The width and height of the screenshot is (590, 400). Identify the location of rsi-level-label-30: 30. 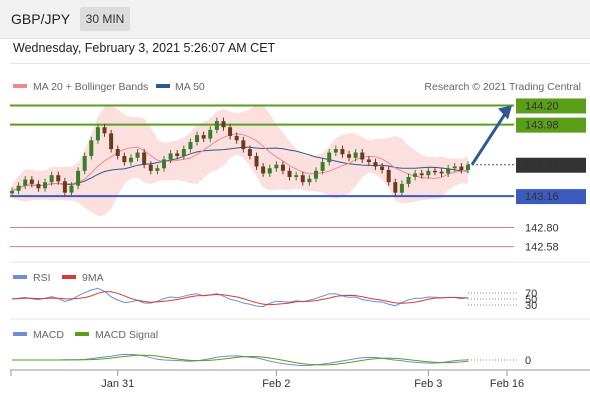
(531, 306).